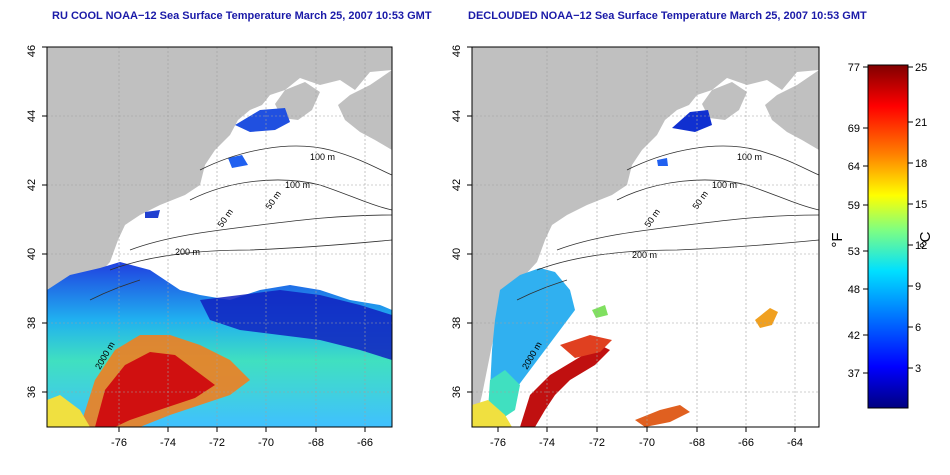 Image resolution: width=950 pixels, height=475 pixels. What do you see at coordinates (646, 429) in the screenshot?
I see `right-x-axis` at bounding box center [646, 429].